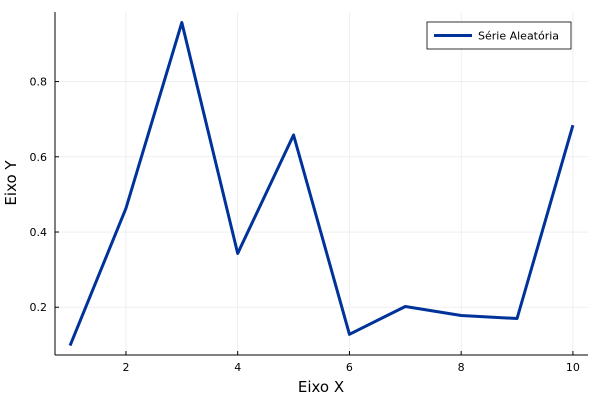 Image resolution: width=600 pixels, height=400 pixels. Describe the element at coordinates (11, 183) in the screenshot. I see `y-axis-title: Eixo Y` at that location.